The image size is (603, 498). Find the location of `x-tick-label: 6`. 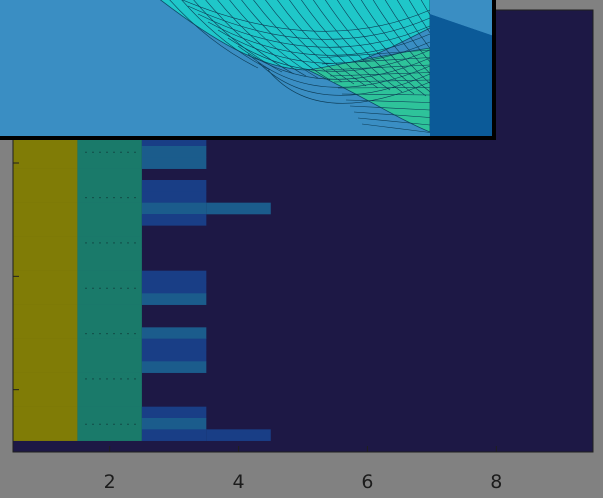

x-tick-label: 6 is located at coordinates (367, 482).